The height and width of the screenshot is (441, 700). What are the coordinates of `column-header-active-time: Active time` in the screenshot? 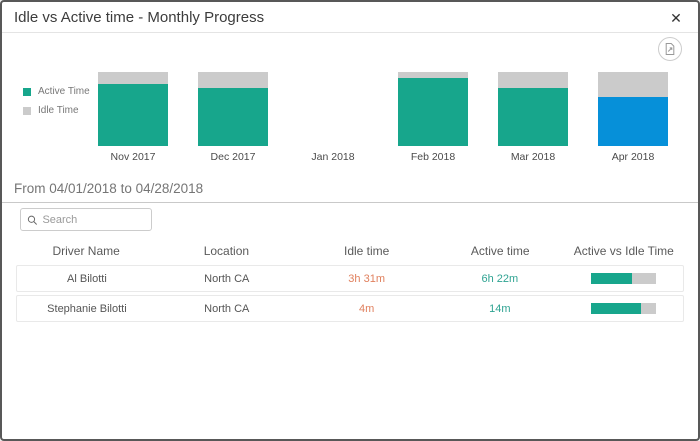 It's located at (500, 250).